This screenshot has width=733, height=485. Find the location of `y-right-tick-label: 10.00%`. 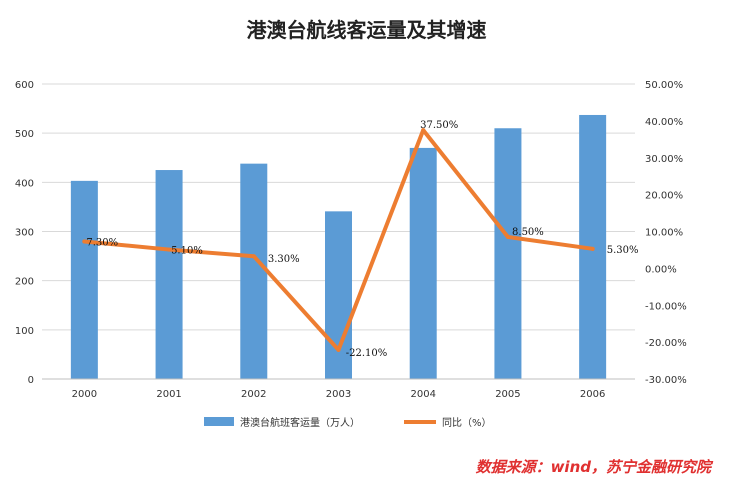

y-right-tick-label: 10.00% is located at coordinates (664, 233).